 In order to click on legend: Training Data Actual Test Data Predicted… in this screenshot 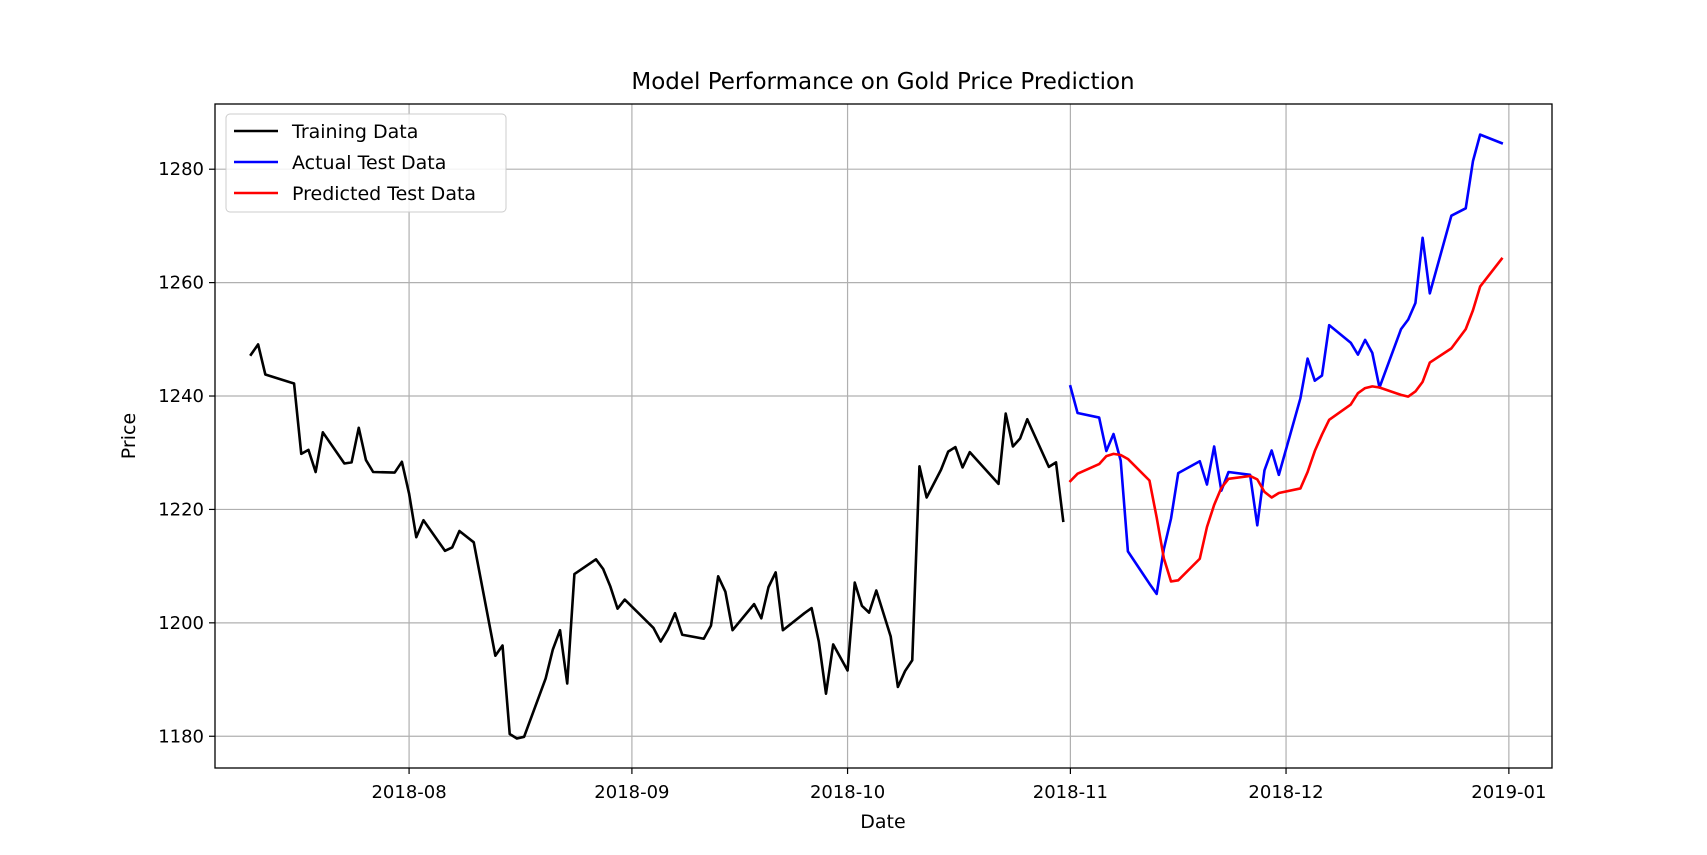, I will do `click(366, 163)`.